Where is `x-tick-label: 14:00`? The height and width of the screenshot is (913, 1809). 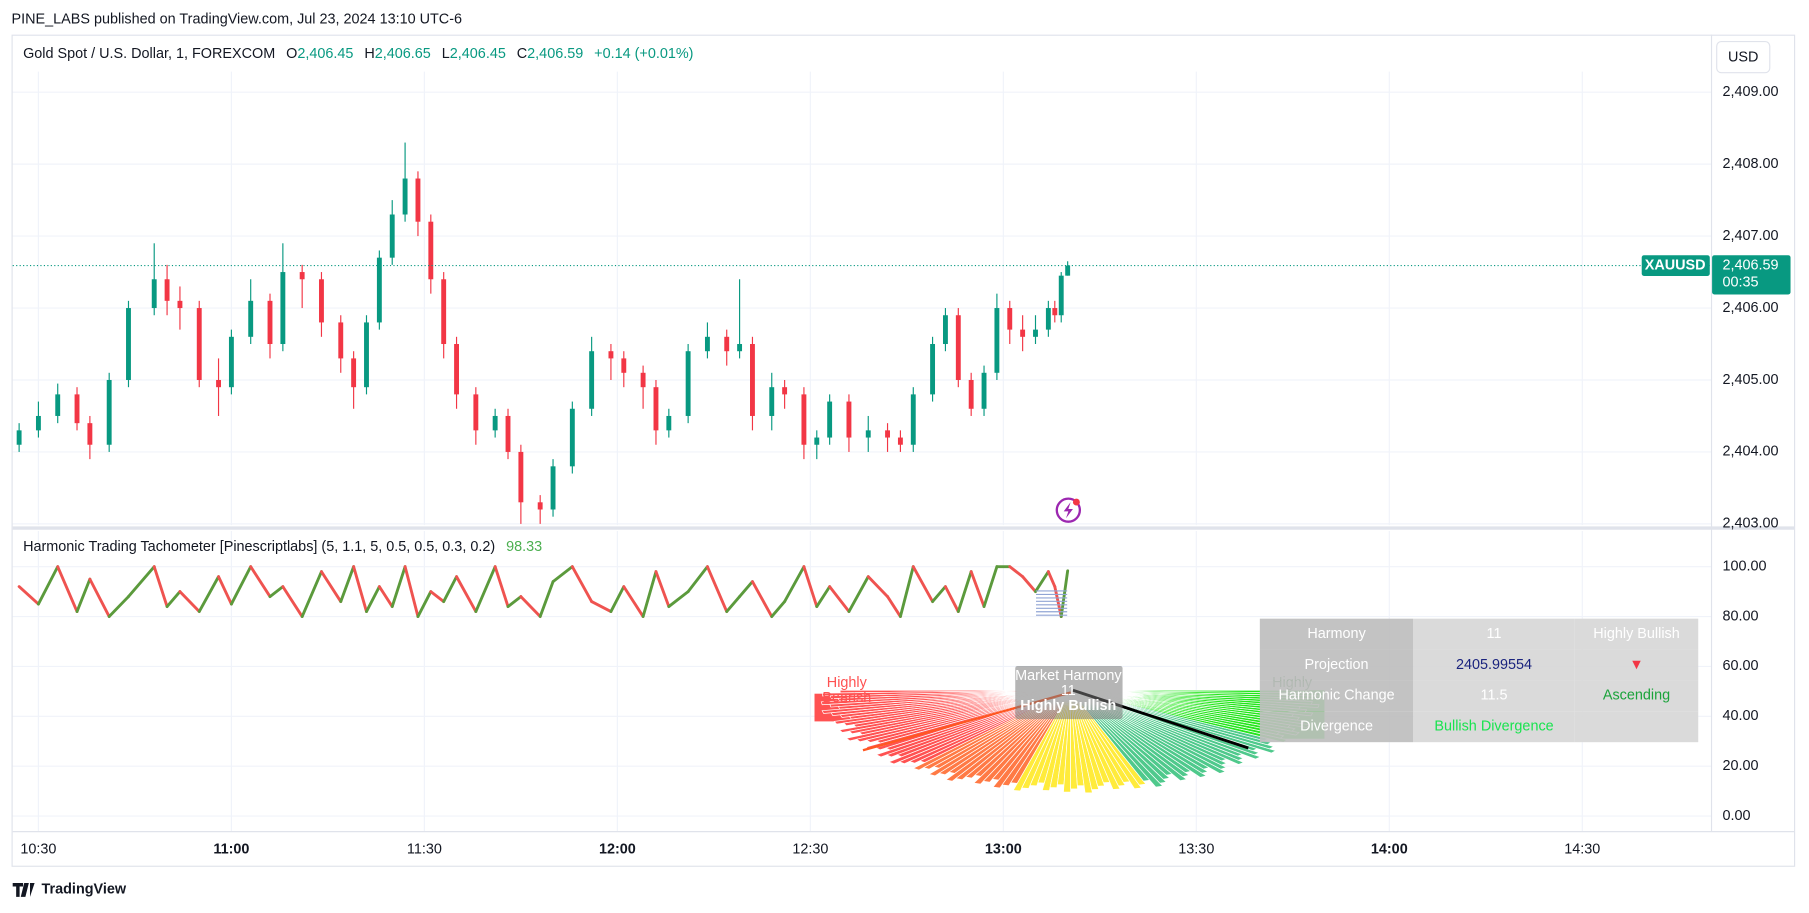
x-tick-label: 14:00 is located at coordinates (1389, 849).